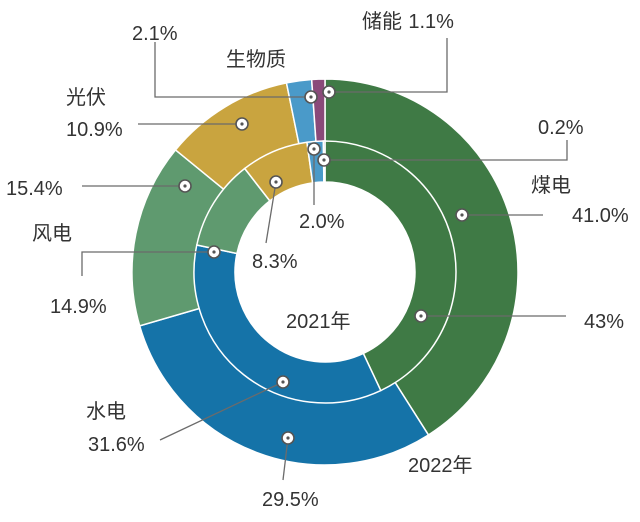  I want to click on leader-smallslice-inner, so click(446, 150).